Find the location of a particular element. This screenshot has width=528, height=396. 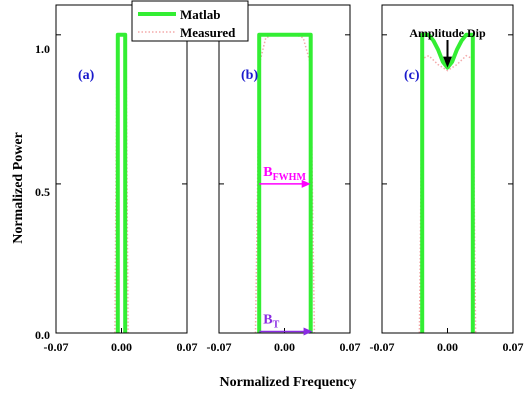

bandwidth-label: BT is located at coordinates (271, 322).